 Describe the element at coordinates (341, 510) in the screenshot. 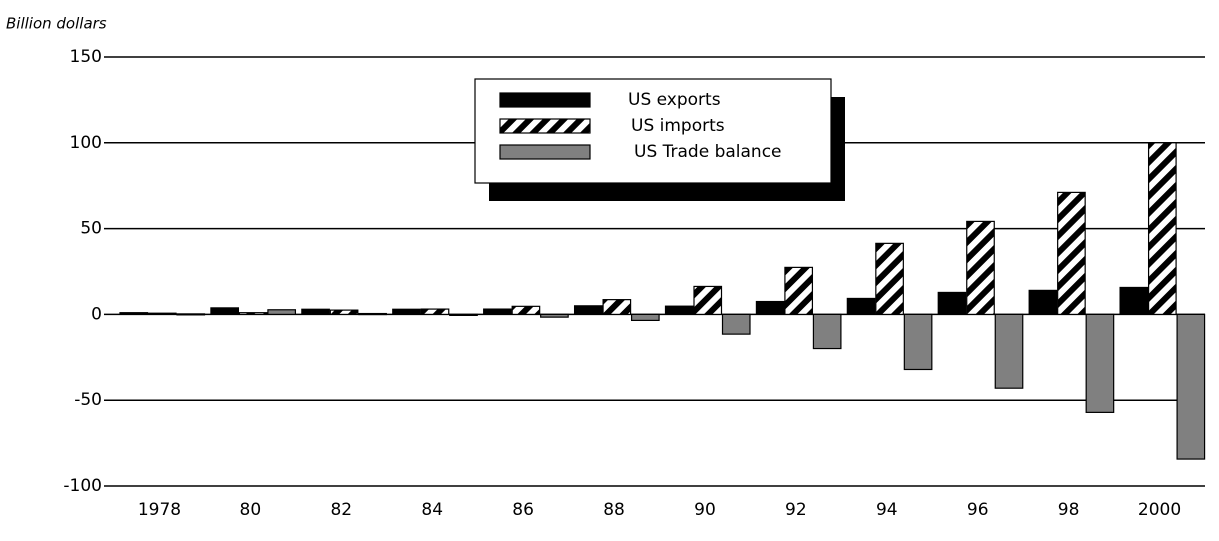

I see `x-tick-label: 82` at that location.